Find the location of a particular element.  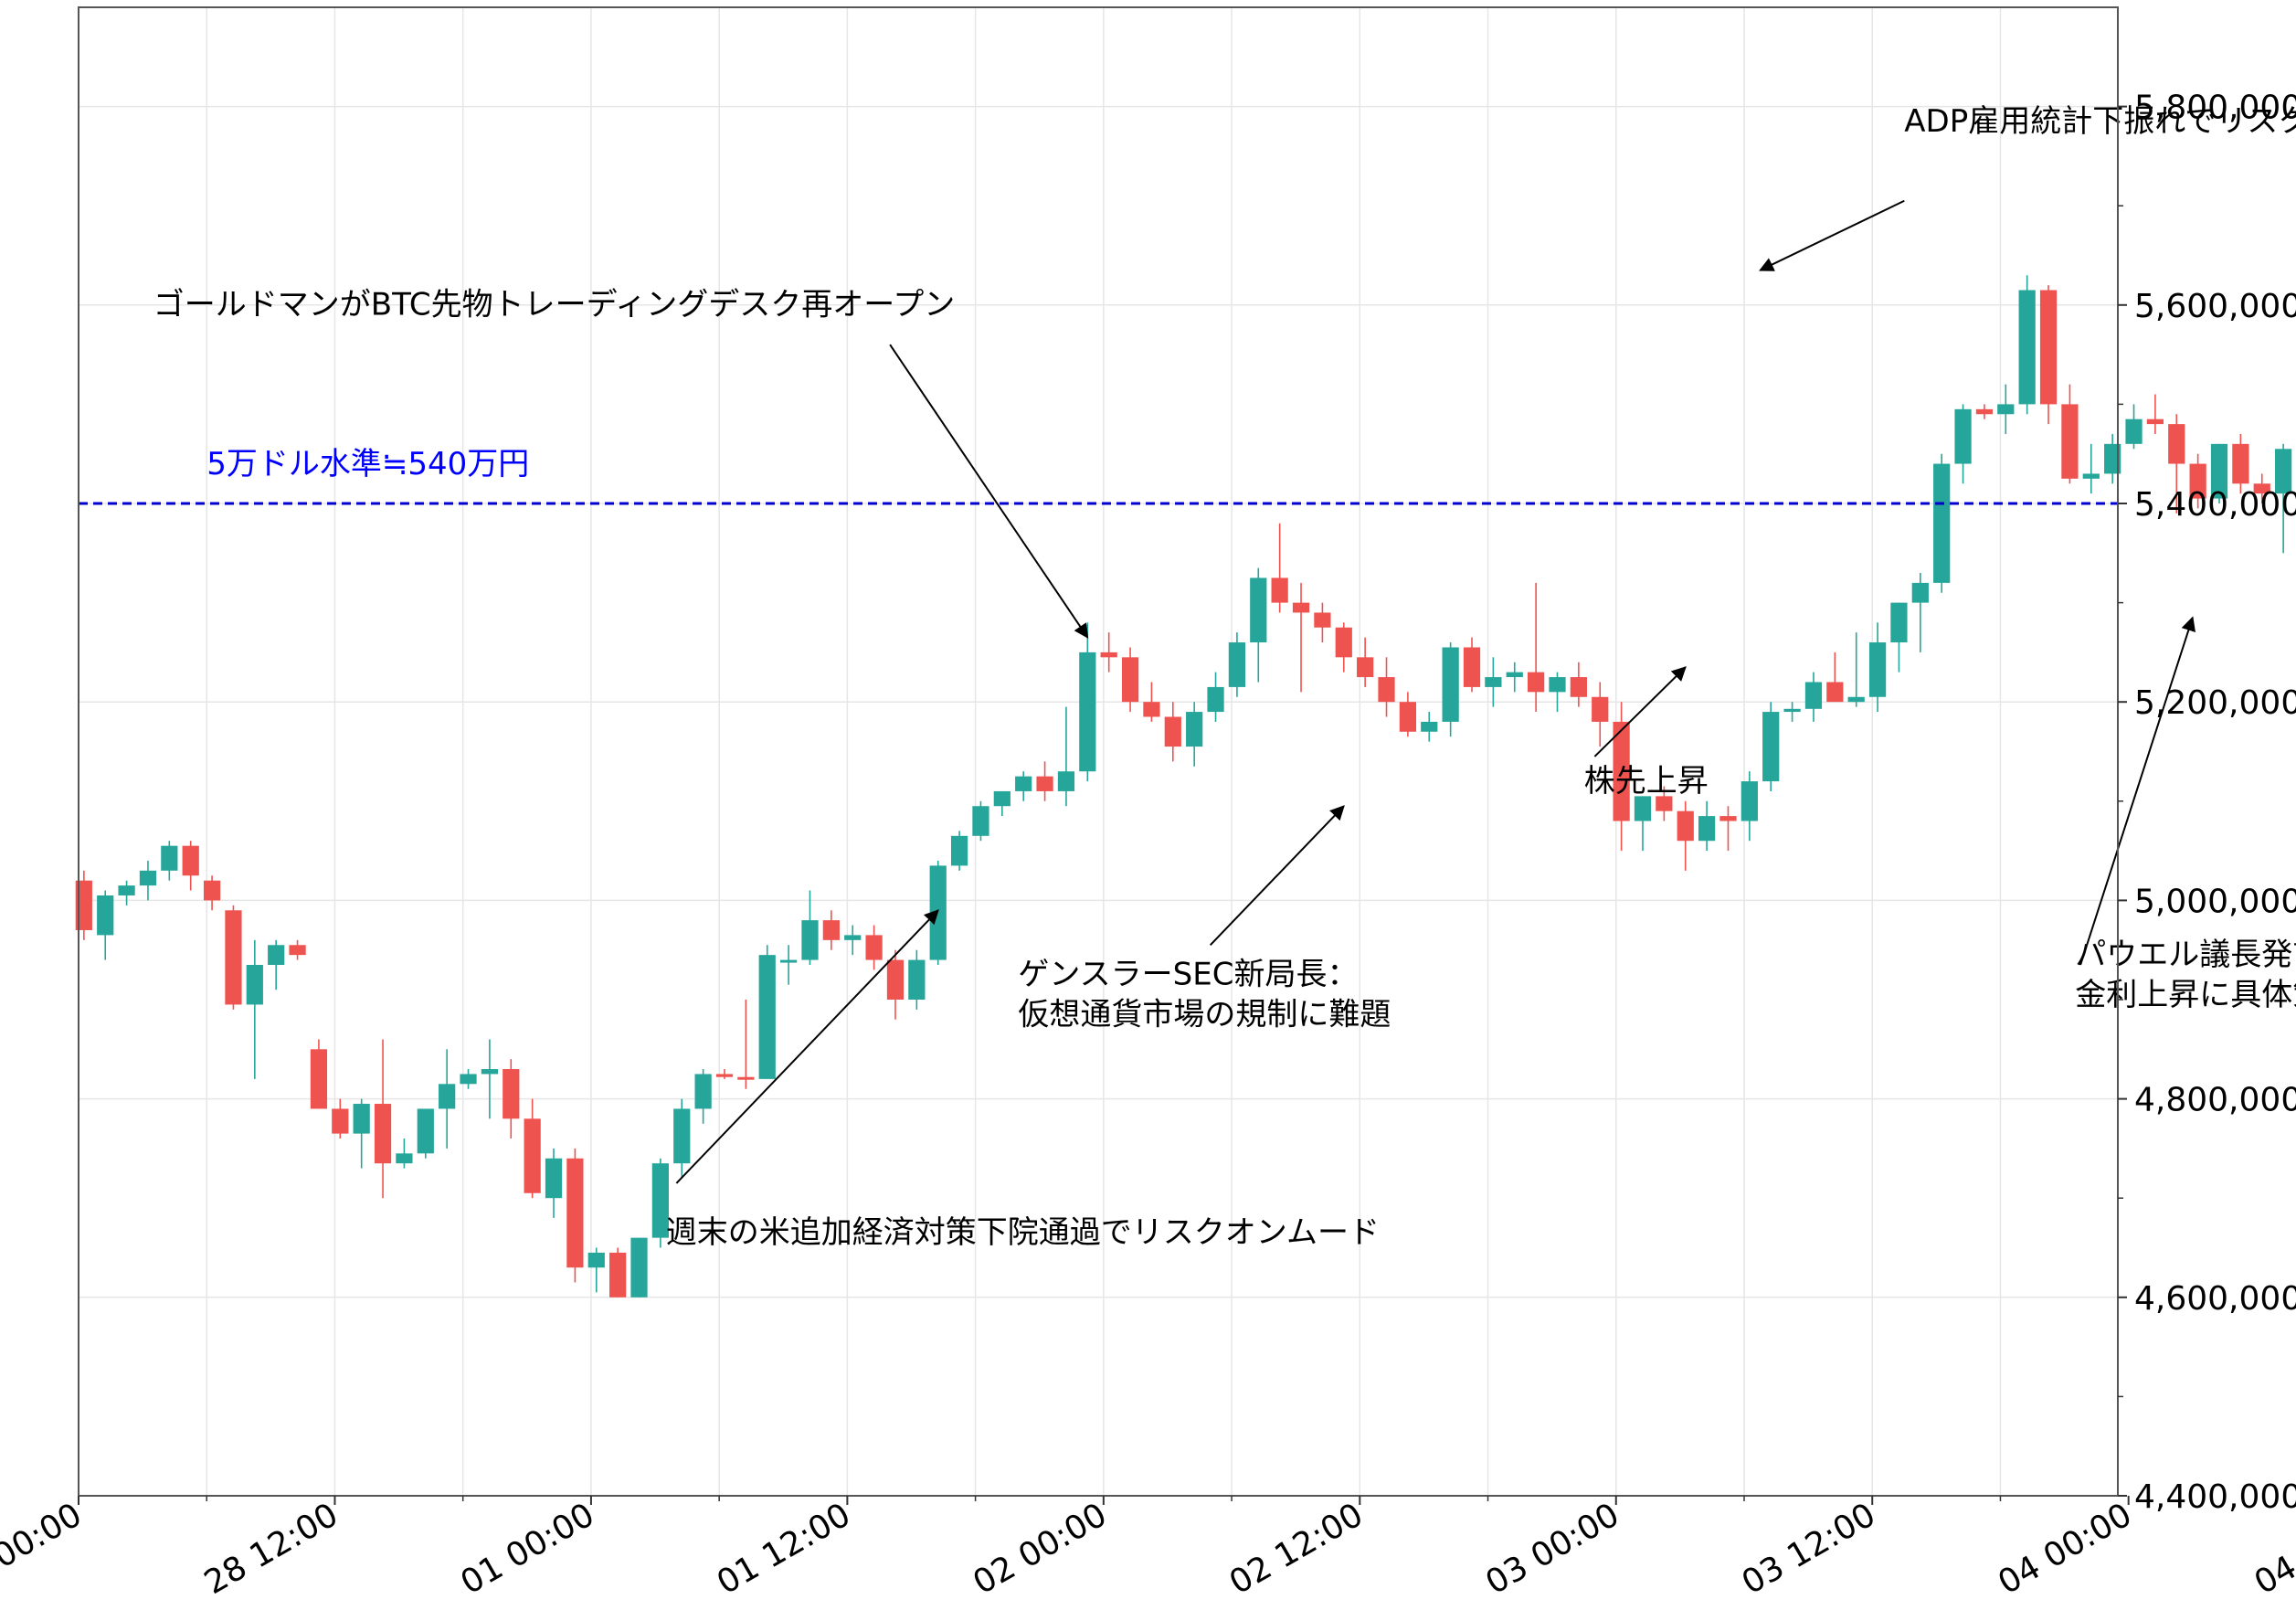

annotation-line: パウエル議長発言： is located at coordinates (2185, 955).